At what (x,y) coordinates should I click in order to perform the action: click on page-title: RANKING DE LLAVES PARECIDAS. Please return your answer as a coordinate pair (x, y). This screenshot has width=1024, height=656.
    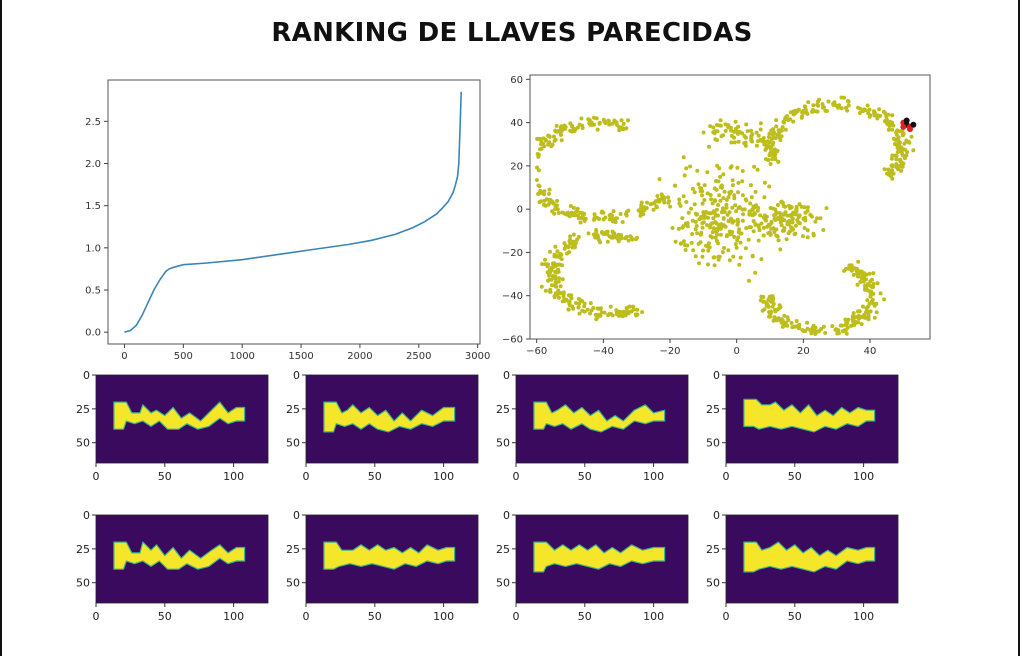
    Looking at the image, I should click on (512, 33).